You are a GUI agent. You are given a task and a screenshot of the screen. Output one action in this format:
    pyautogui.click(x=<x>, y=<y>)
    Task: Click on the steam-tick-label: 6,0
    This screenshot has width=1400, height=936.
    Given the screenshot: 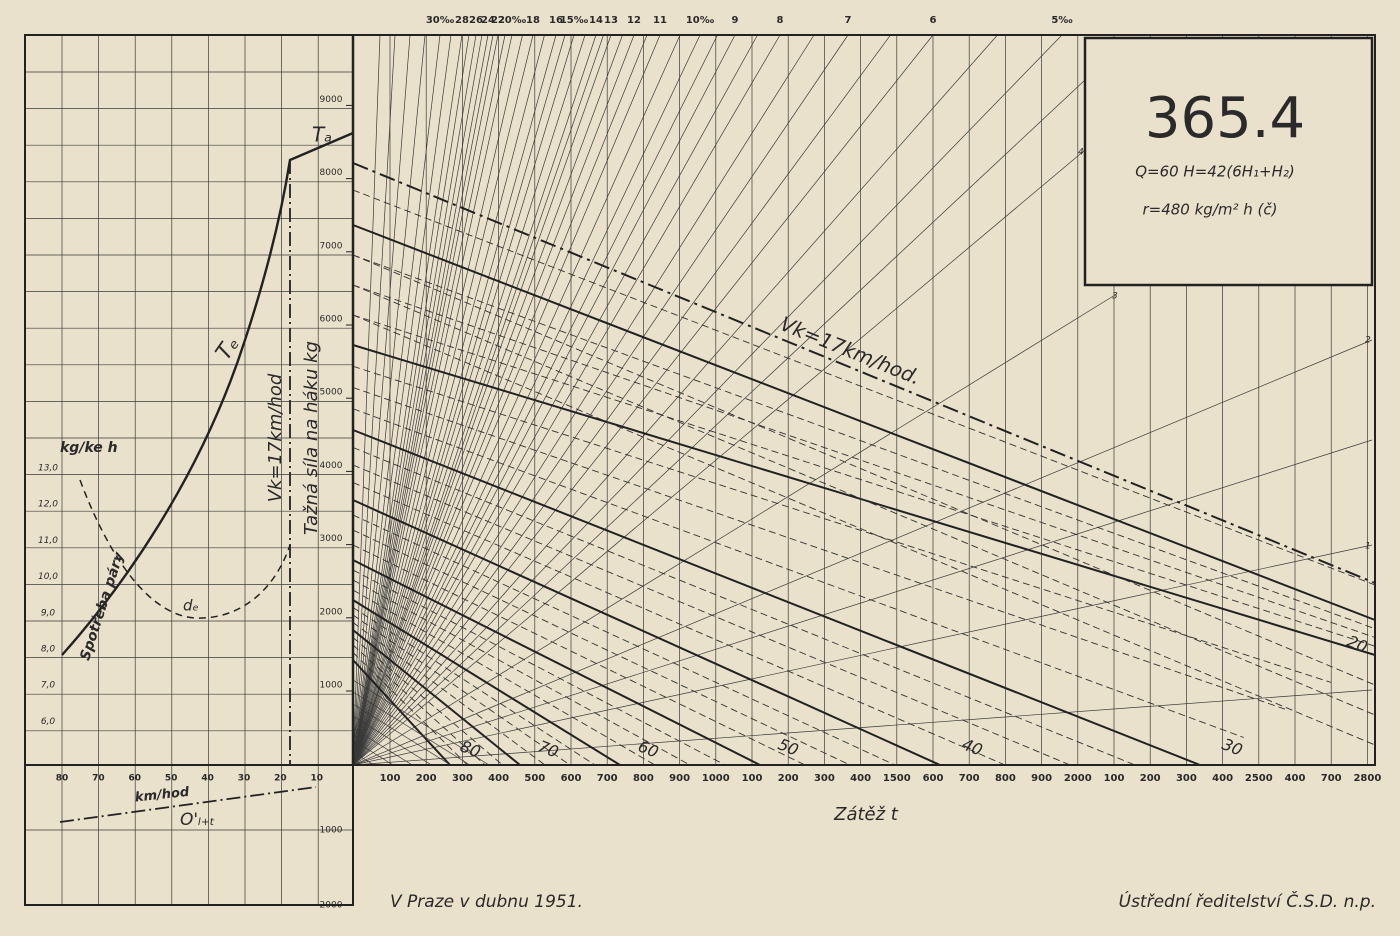 What is the action you would take?
    pyautogui.click(x=48, y=722)
    